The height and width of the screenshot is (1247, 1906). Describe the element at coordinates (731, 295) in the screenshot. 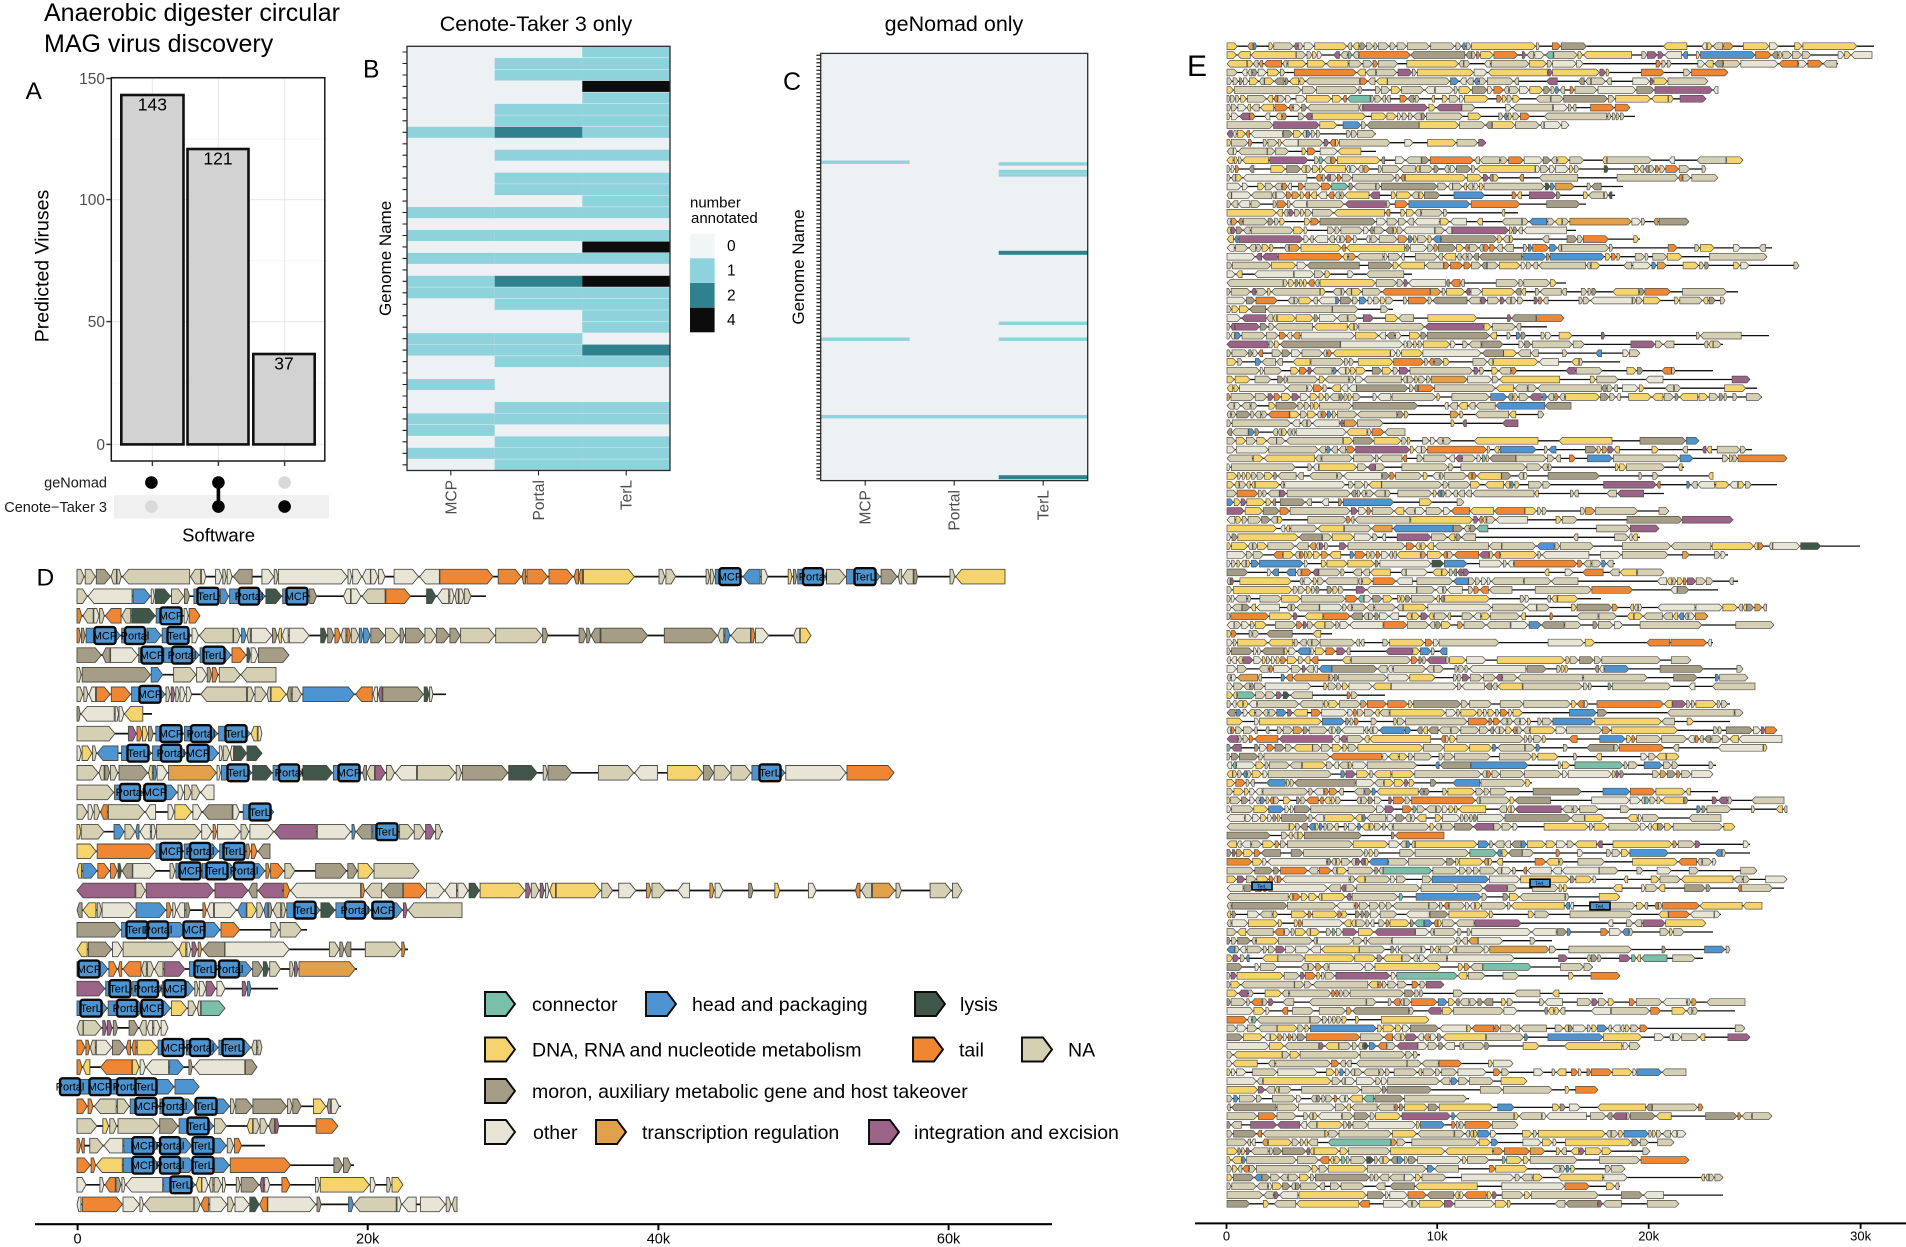

I see `svg-text: 2` at that location.